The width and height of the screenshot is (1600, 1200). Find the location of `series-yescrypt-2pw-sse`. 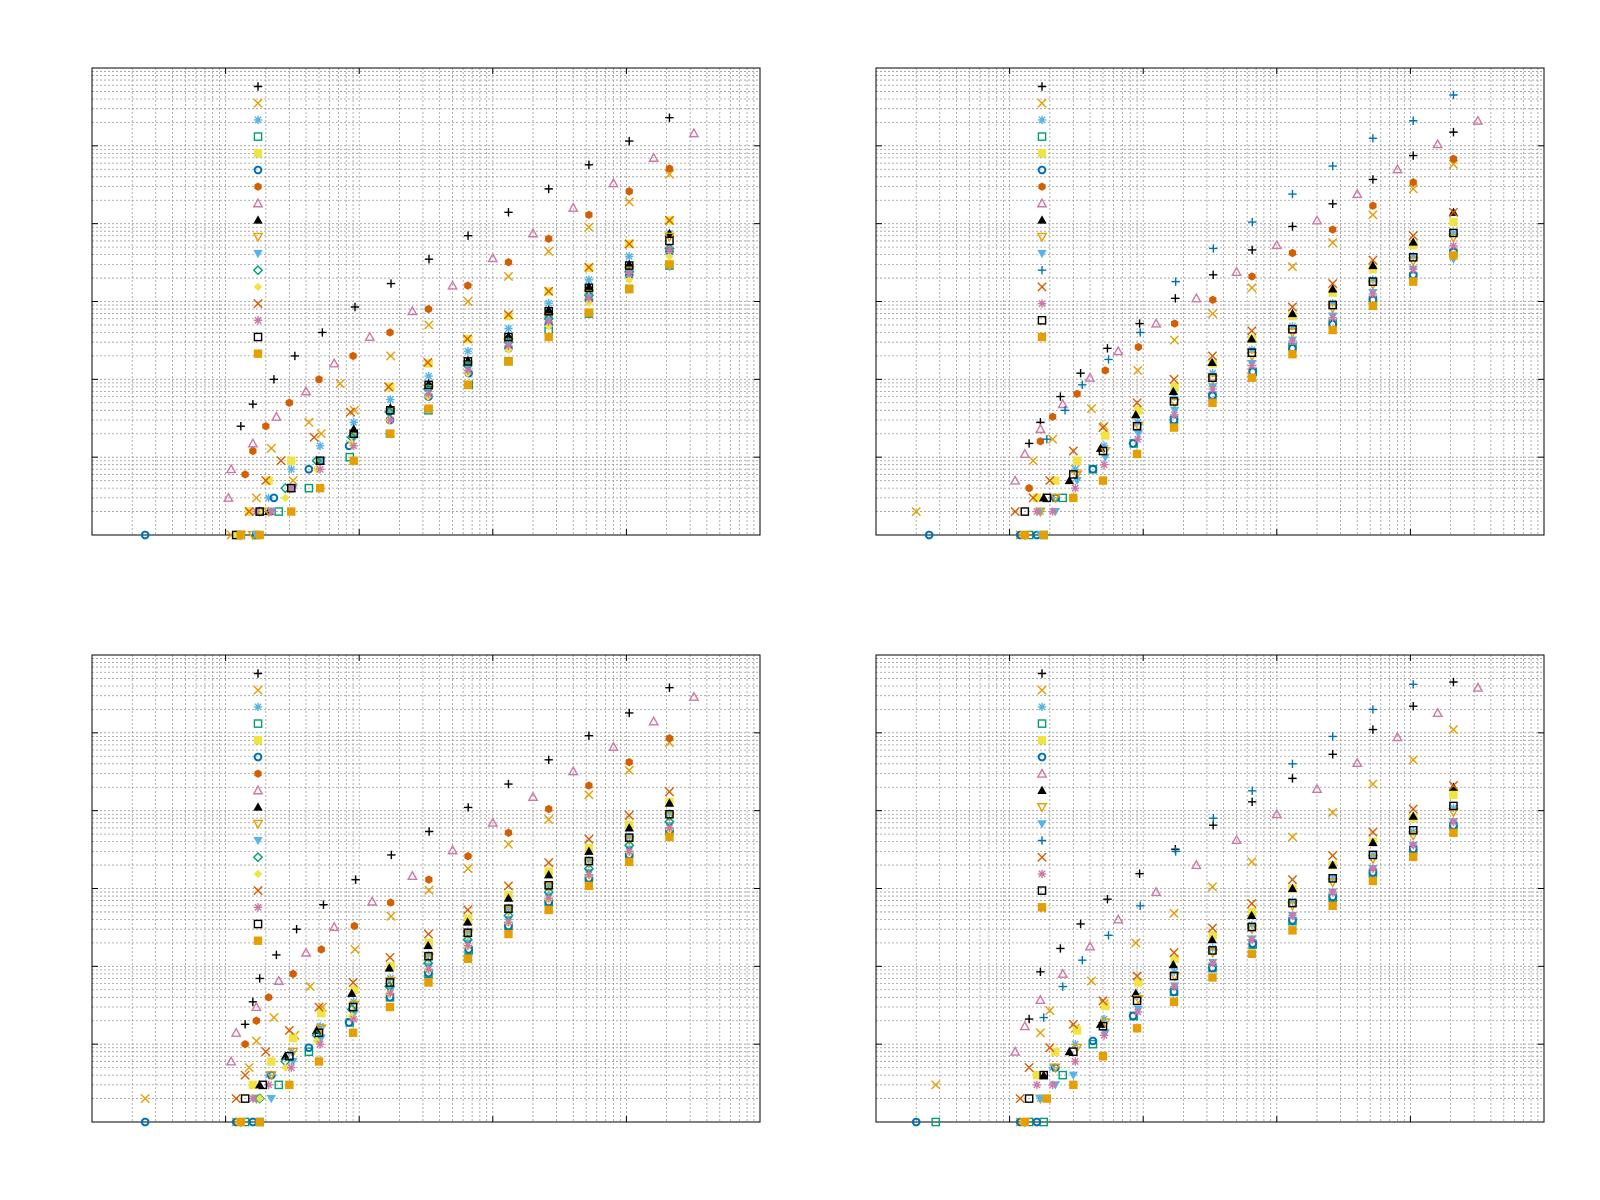

series-yescrypt-2pw-sse is located at coordinates (455, 979).